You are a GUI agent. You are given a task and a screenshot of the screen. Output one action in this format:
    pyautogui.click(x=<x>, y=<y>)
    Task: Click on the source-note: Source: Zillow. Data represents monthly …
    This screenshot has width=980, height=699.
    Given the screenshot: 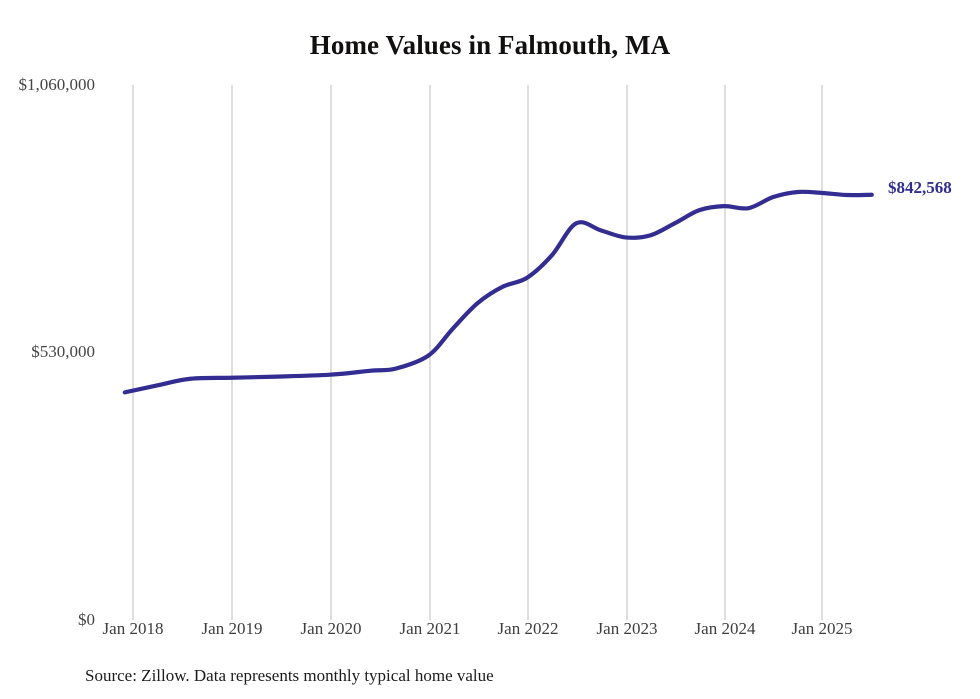 What is the action you would take?
    pyautogui.click(x=289, y=675)
    